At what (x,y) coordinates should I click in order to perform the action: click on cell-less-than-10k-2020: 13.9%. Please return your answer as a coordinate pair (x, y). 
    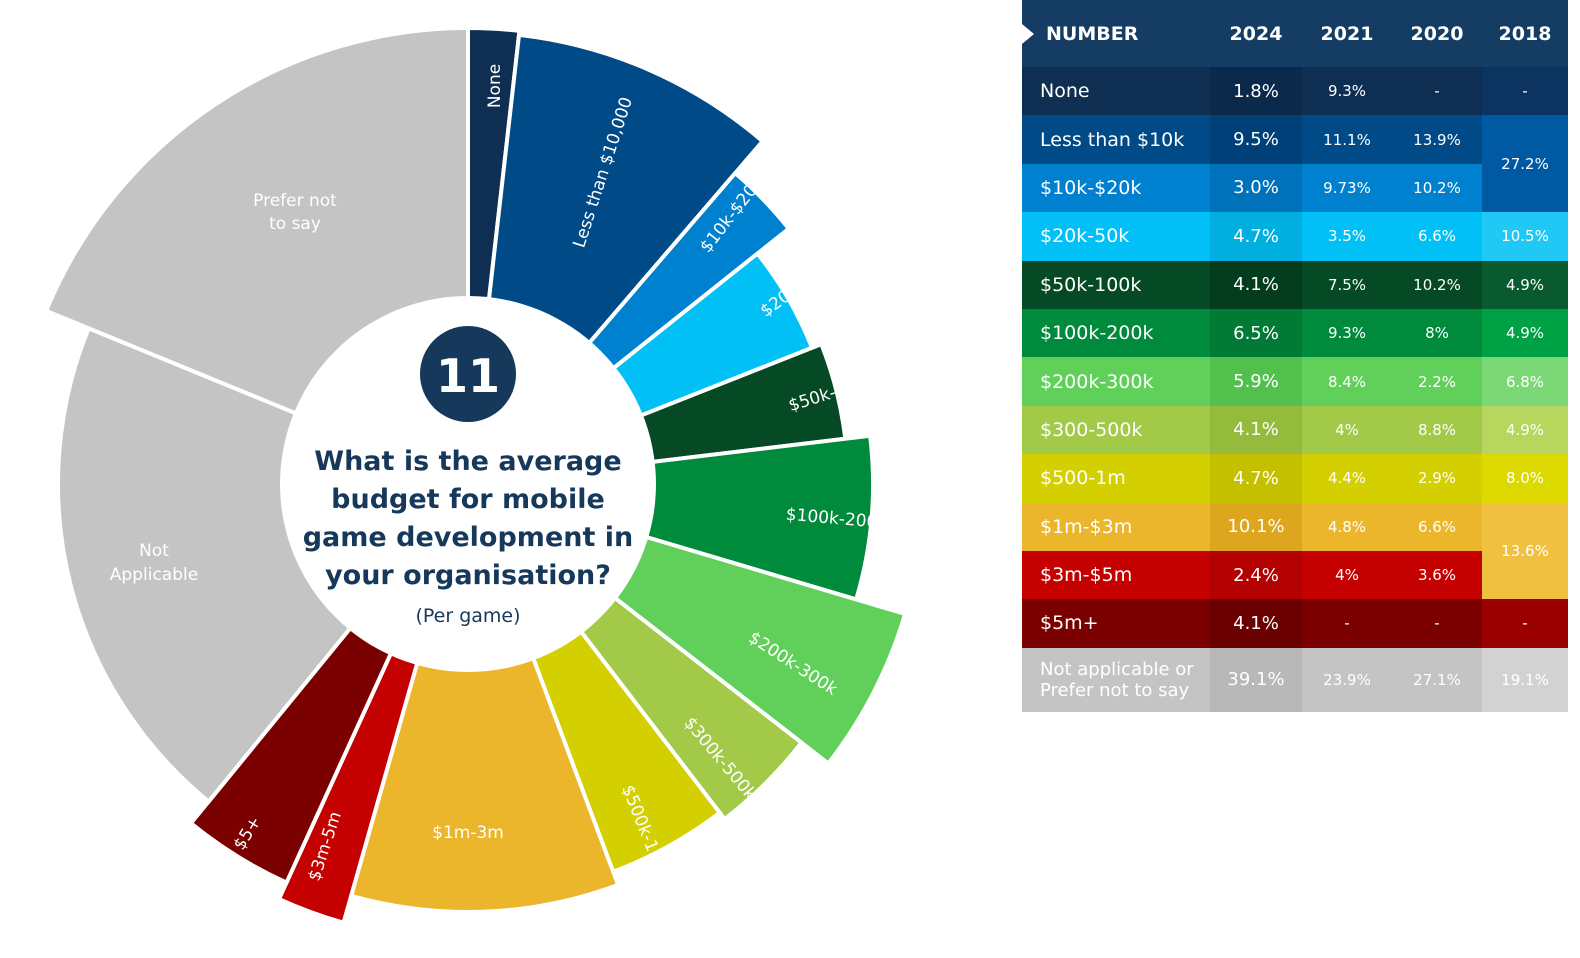
    Looking at the image, I should click on (1437, 139).